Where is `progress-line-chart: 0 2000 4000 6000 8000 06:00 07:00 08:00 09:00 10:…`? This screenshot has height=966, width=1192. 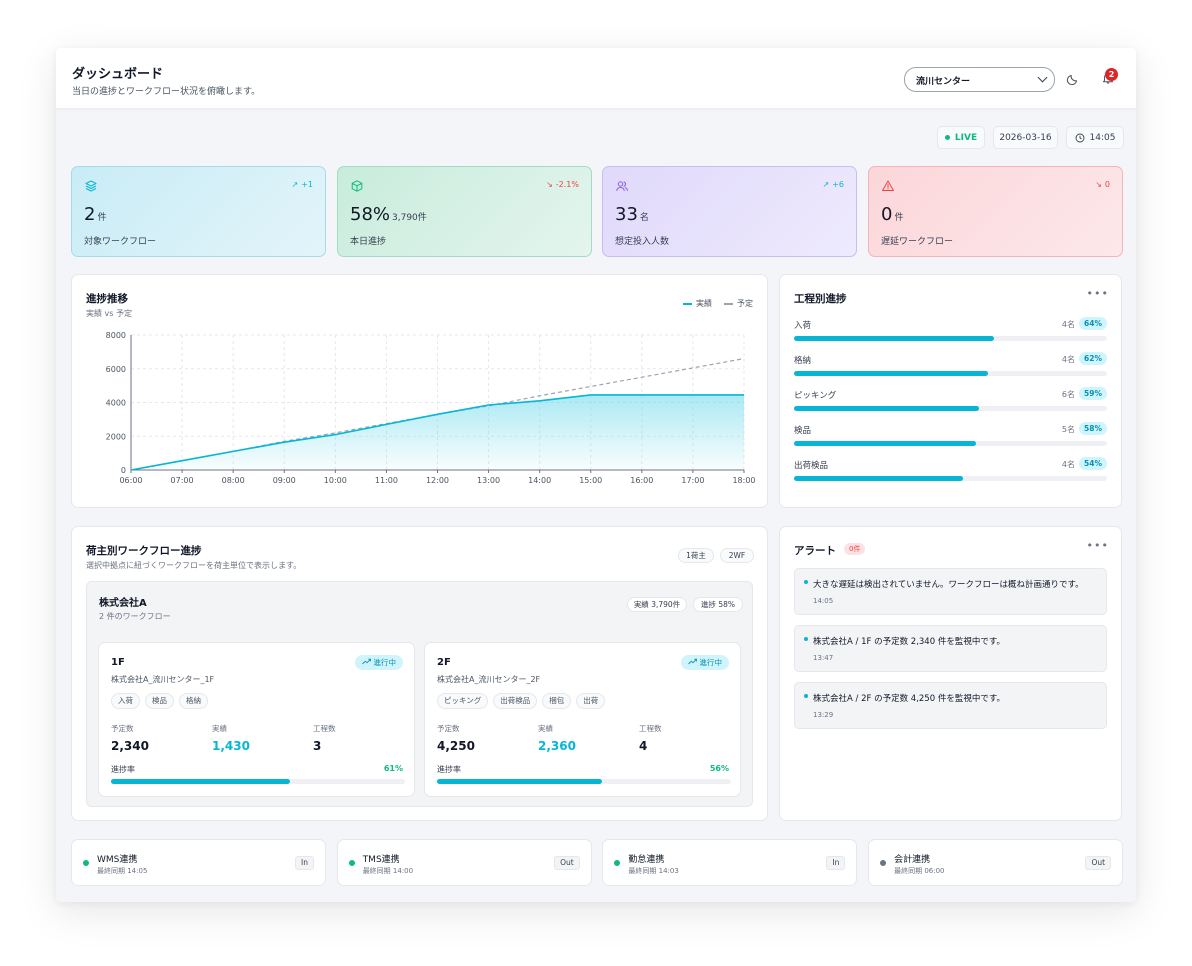 progress-line-chart: 0 2000 4000 6000 8000 06:00 07:00 08:00 09:00 10:… is located at coordinates (431, 408).